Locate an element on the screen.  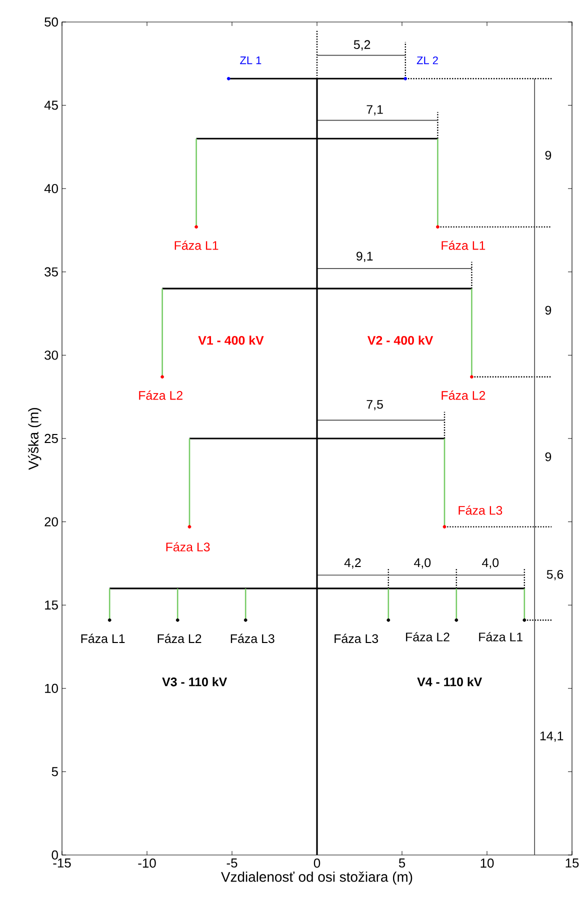
annotation: 5,2 is located at coordinates (362, 45).